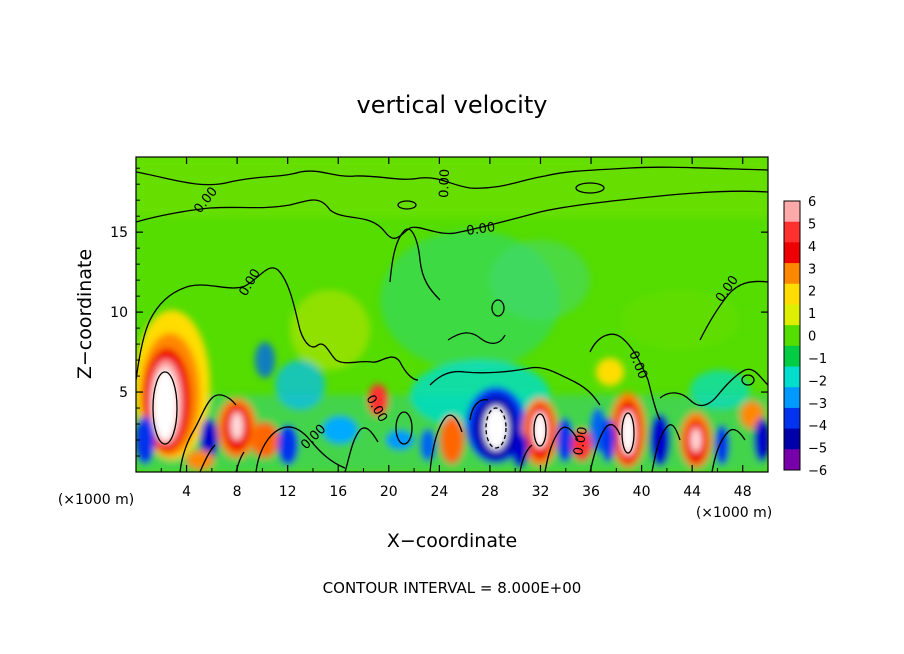  Describe the element at coordinates (692, 492) in the screenshot. I see `x-tick-label: 44` at that location.